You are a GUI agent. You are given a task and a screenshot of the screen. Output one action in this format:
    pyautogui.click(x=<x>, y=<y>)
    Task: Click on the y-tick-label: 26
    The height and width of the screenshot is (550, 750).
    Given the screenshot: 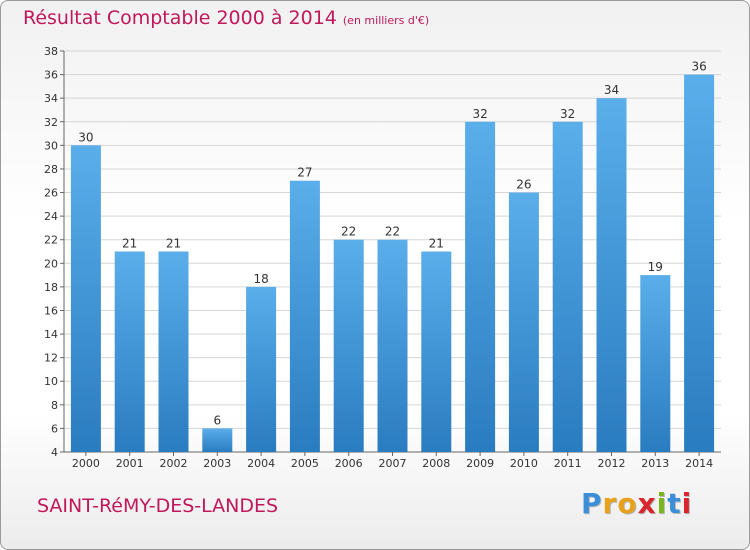 What is the action you would take?
    pyautogui.click(x=51, y=193)
    